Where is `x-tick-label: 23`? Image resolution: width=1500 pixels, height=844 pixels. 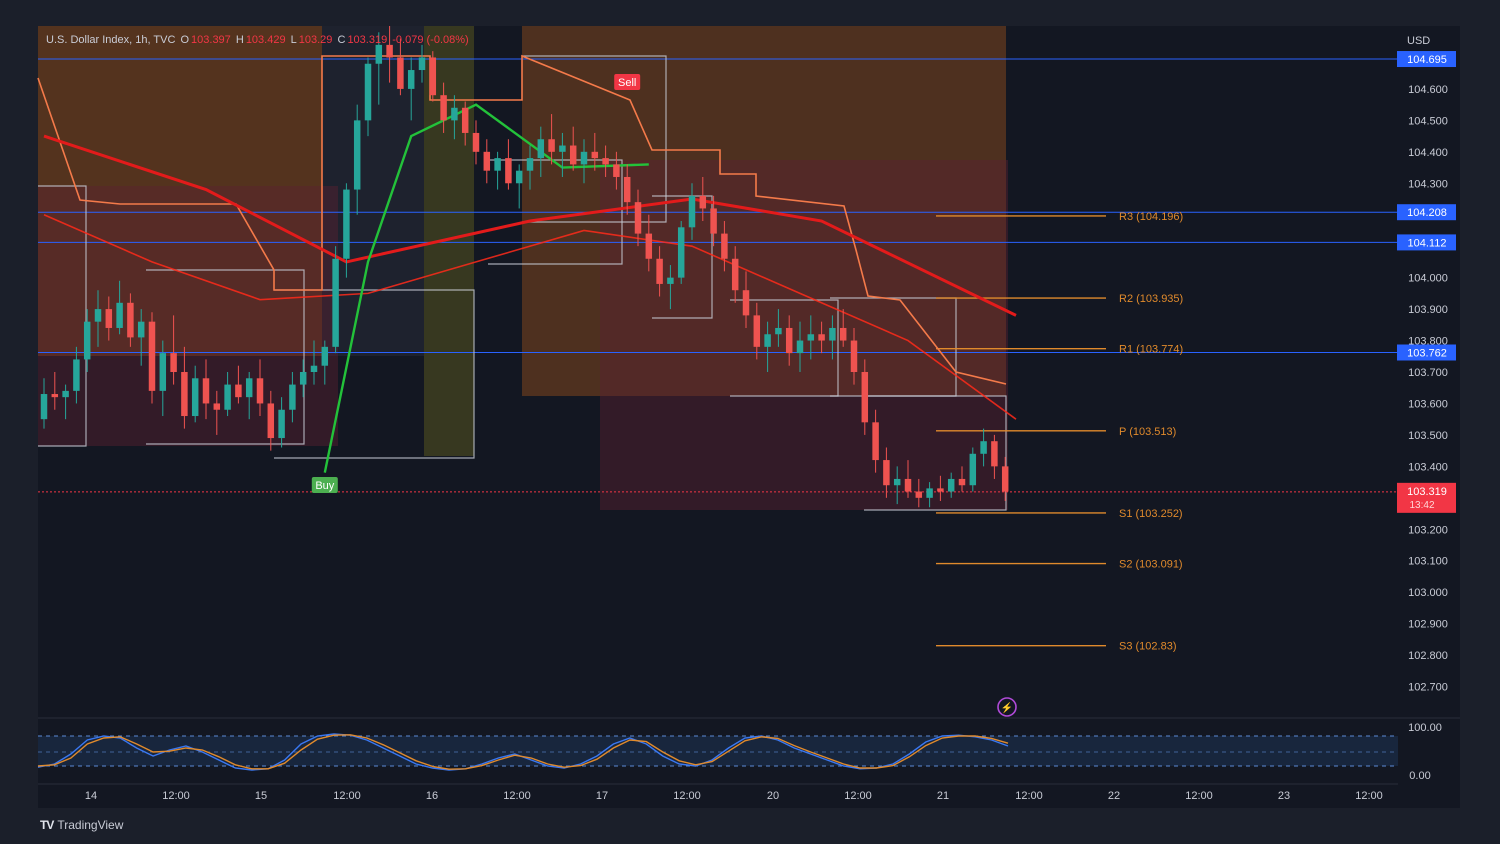
x-tick-label: 23 is located at coordinates (1284, 796).